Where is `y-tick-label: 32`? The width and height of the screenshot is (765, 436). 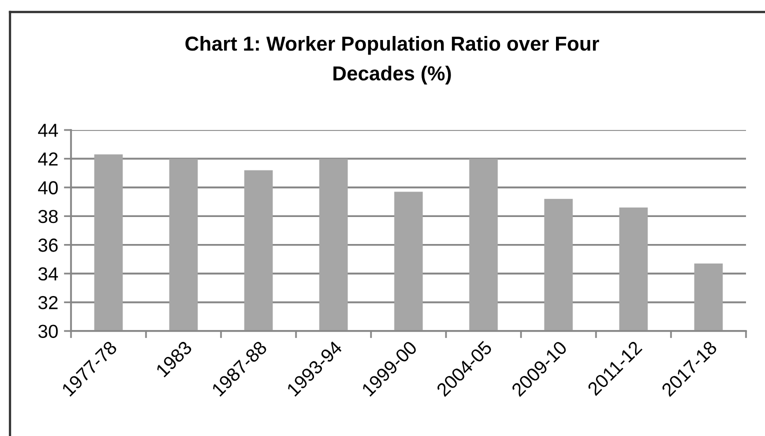
y-tick-label: 32 is located at coordinates (48, 303).